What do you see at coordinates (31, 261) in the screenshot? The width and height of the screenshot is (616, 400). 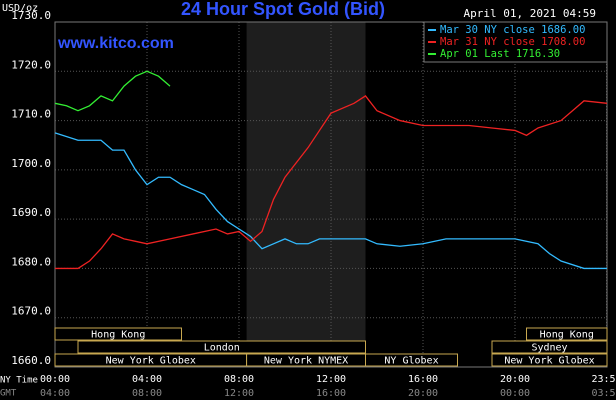 I see `y-tick-label: 1680.0` at bounding box center [31, 261].